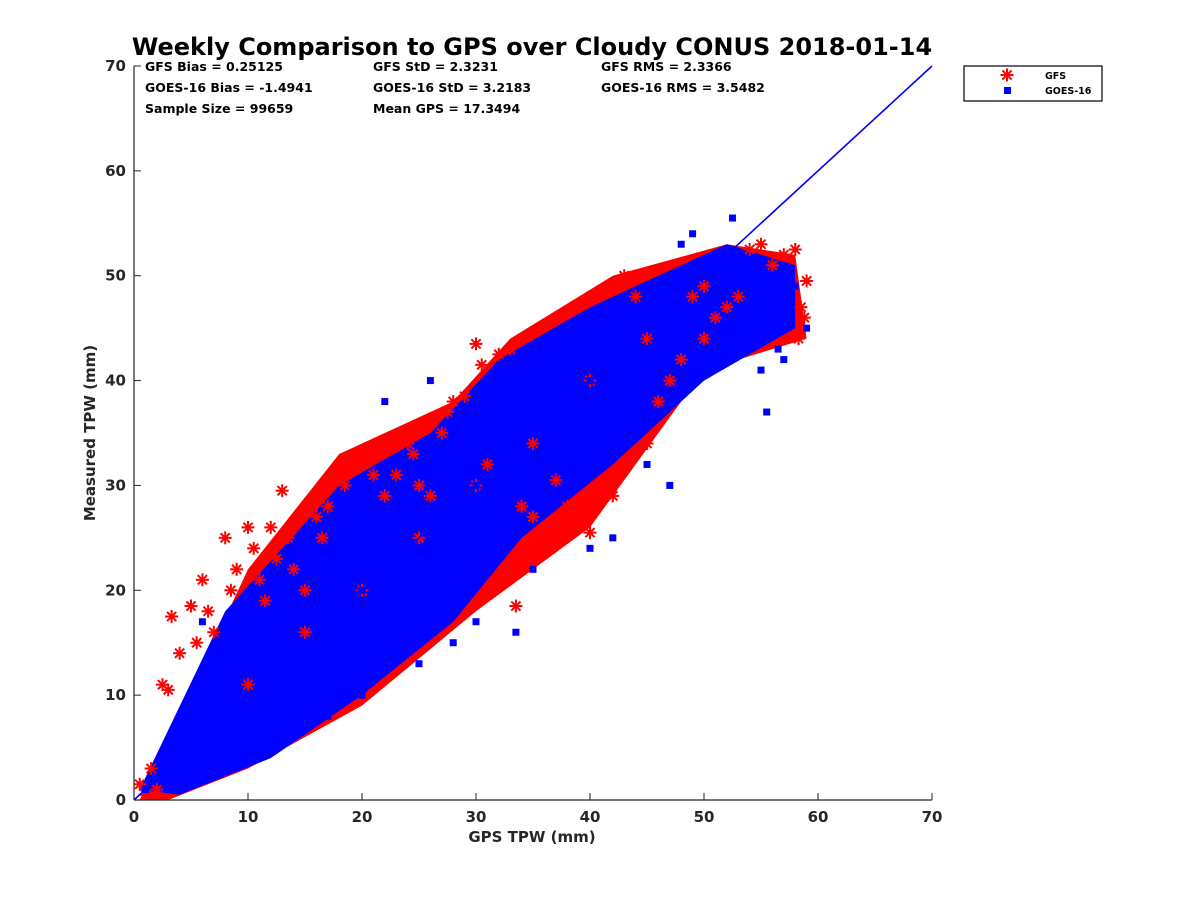  I want to click on x-tick-label: 60, so click(818, 817).